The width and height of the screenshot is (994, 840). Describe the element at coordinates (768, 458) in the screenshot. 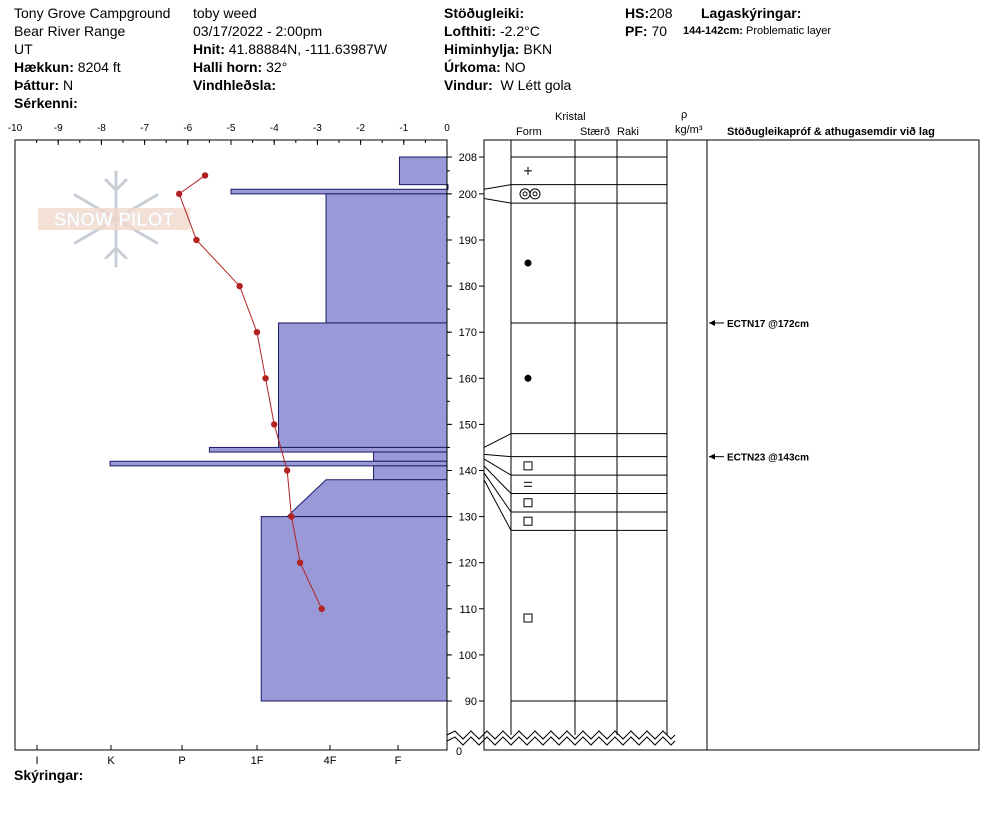

I see `stability-test-label-1: ECTN23 @143cm` at that location.